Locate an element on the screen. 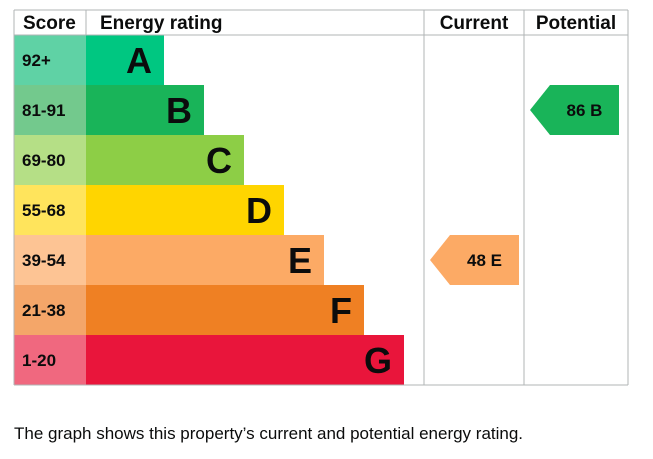  potential-arrow-label: 86 B is located at coordinates (585, 110).